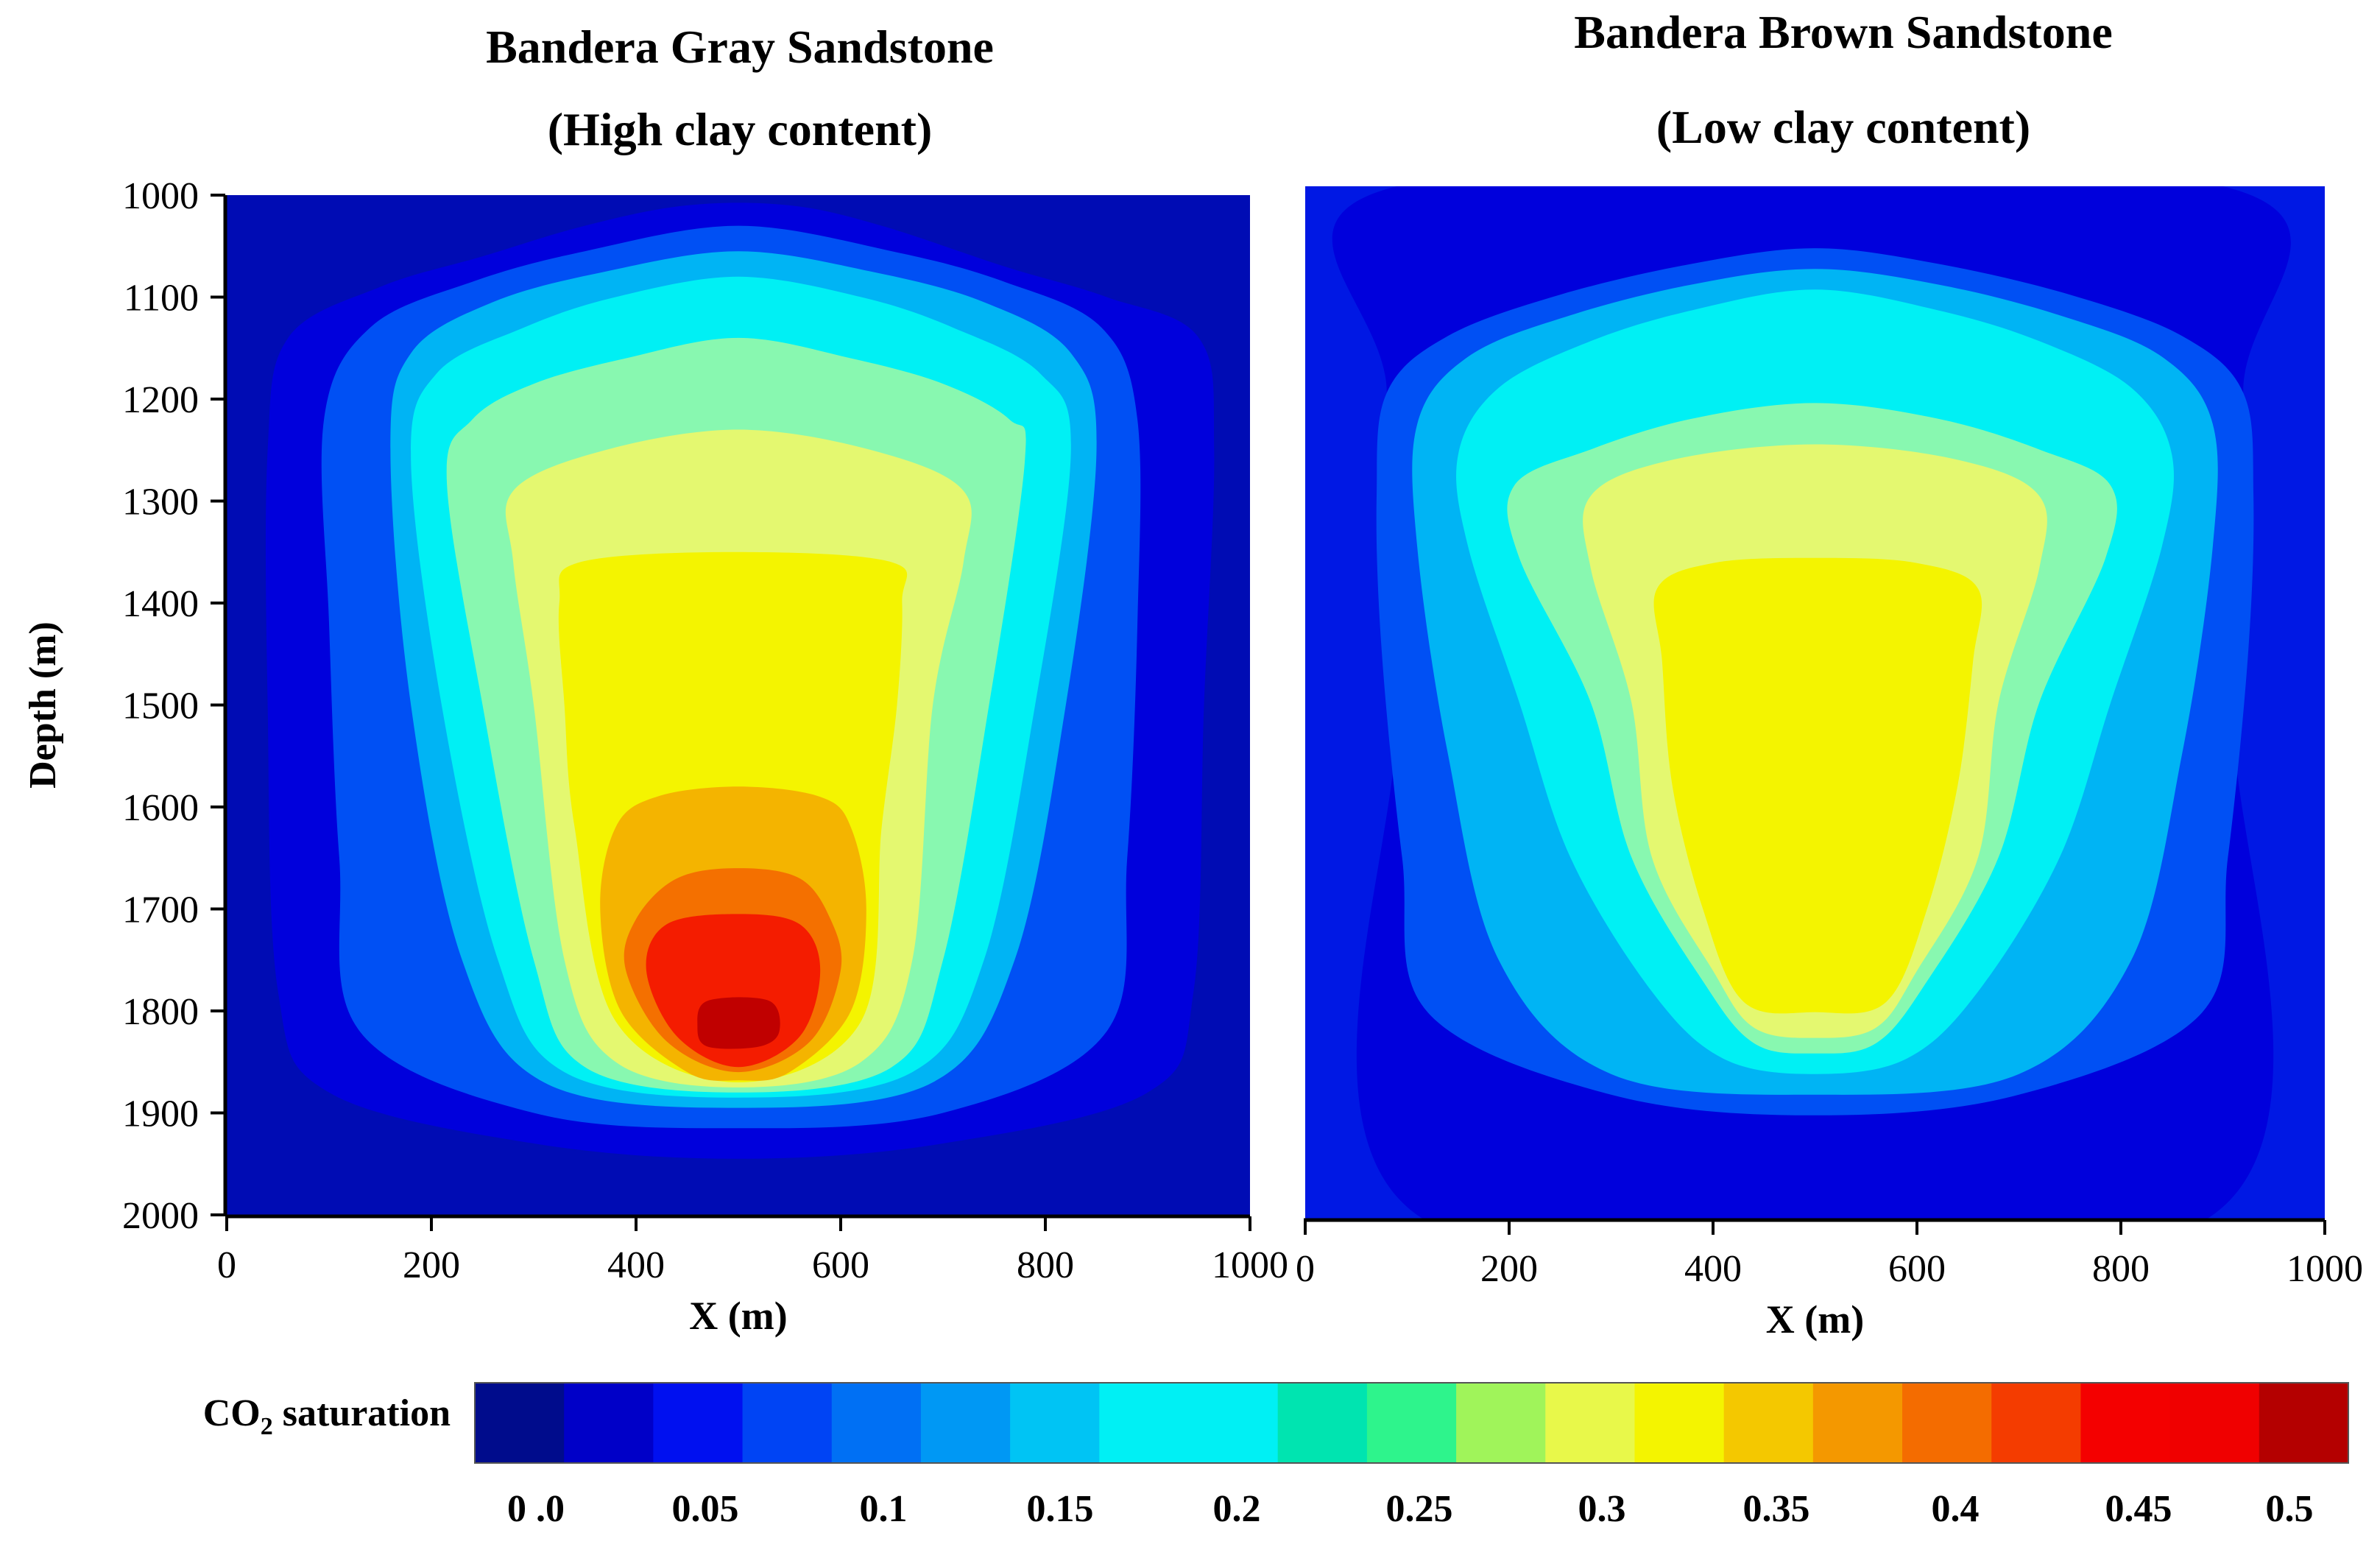 The width and height of the screenshot is (2380, 1558). What do you see at coordinates (706, 1509) in the screenshot?
I see `colorbar-tick-label: 0.05` at bounding box center [706, 1509].